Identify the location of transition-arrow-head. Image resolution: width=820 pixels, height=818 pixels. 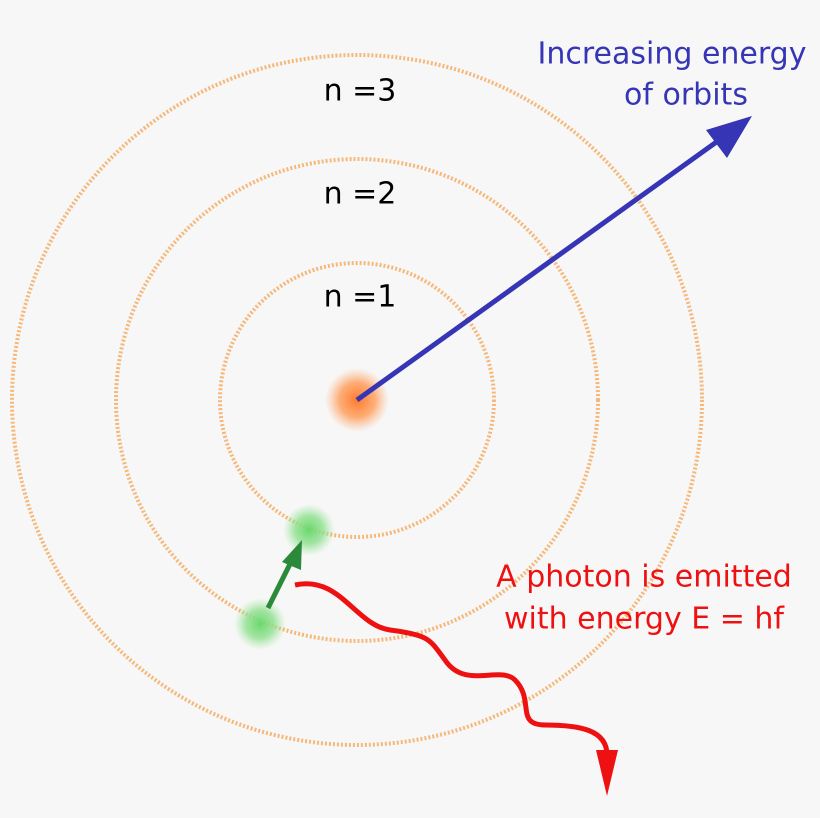
(292, 555).